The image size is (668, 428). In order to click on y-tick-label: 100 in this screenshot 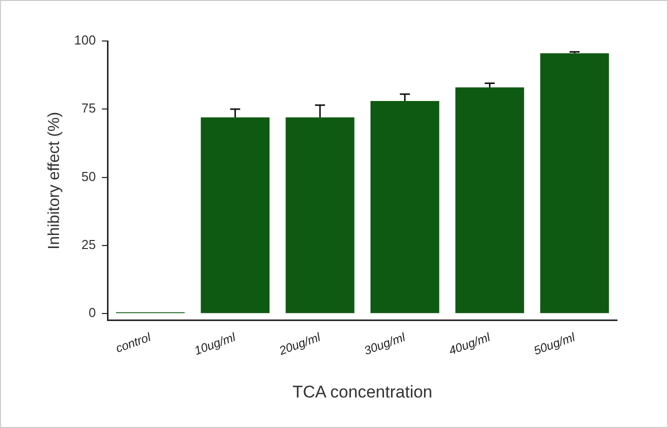, I will do `click(85, 40)`.